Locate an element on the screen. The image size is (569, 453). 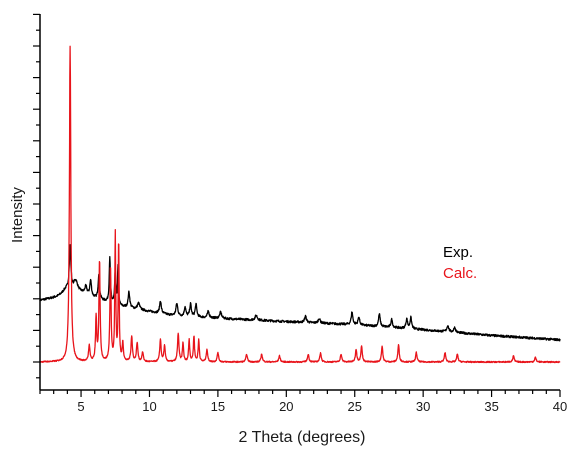
x-tick-label: 15 is located at coordinates (218, 406).